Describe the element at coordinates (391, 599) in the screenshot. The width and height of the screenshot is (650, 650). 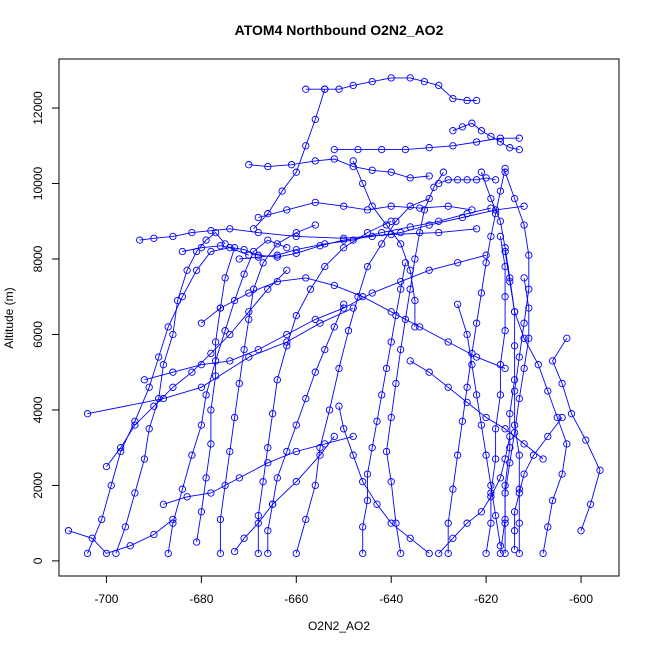
I see `x-tick-label: -640` at that location.